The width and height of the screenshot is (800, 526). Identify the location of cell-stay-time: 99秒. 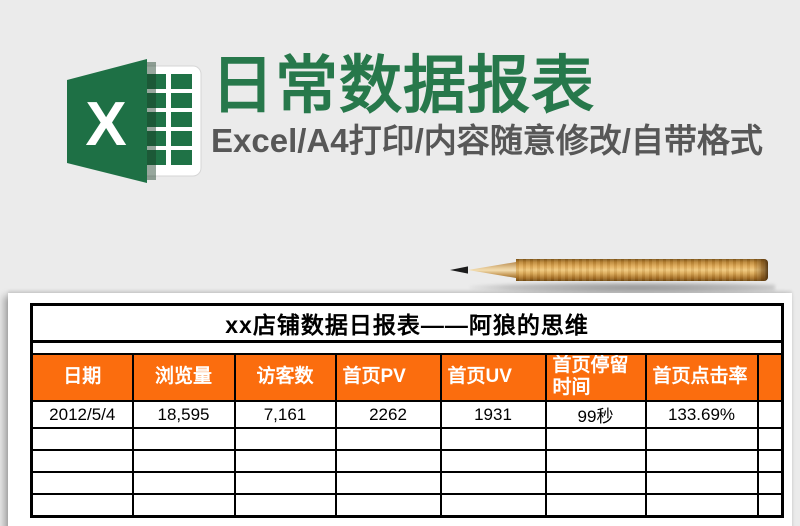
(595, 415).